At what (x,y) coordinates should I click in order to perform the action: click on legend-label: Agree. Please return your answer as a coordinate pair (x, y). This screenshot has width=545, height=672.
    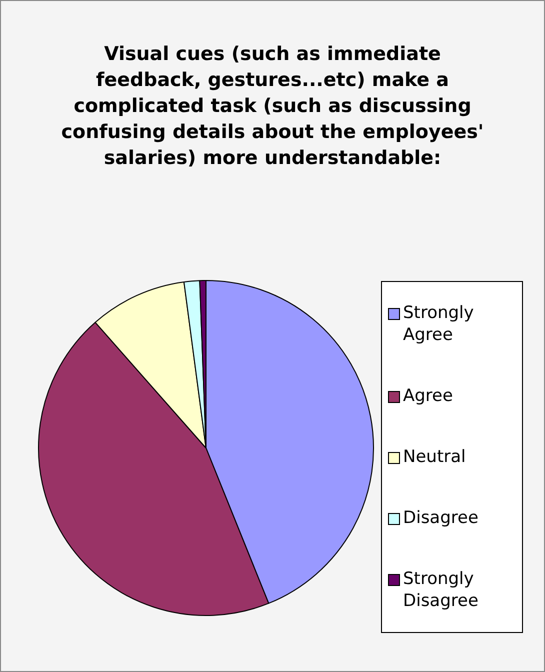
    Looking at the image, I should click on (428, 395).